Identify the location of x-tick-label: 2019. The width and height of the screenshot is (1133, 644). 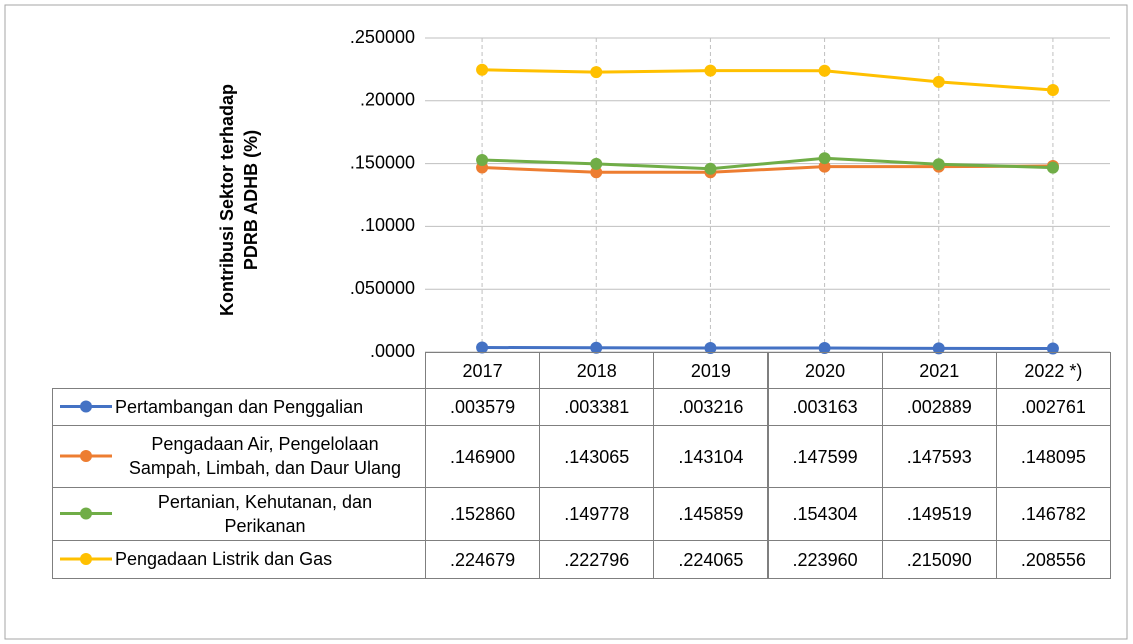
(711, 370).